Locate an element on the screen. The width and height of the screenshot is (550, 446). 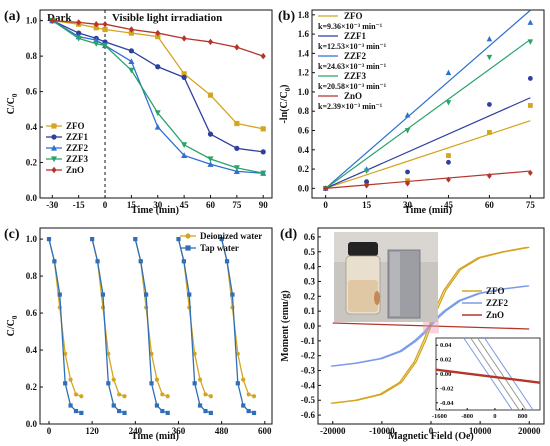
inset-y-tick-label: -0.02 is located at coordinates (447, 388).